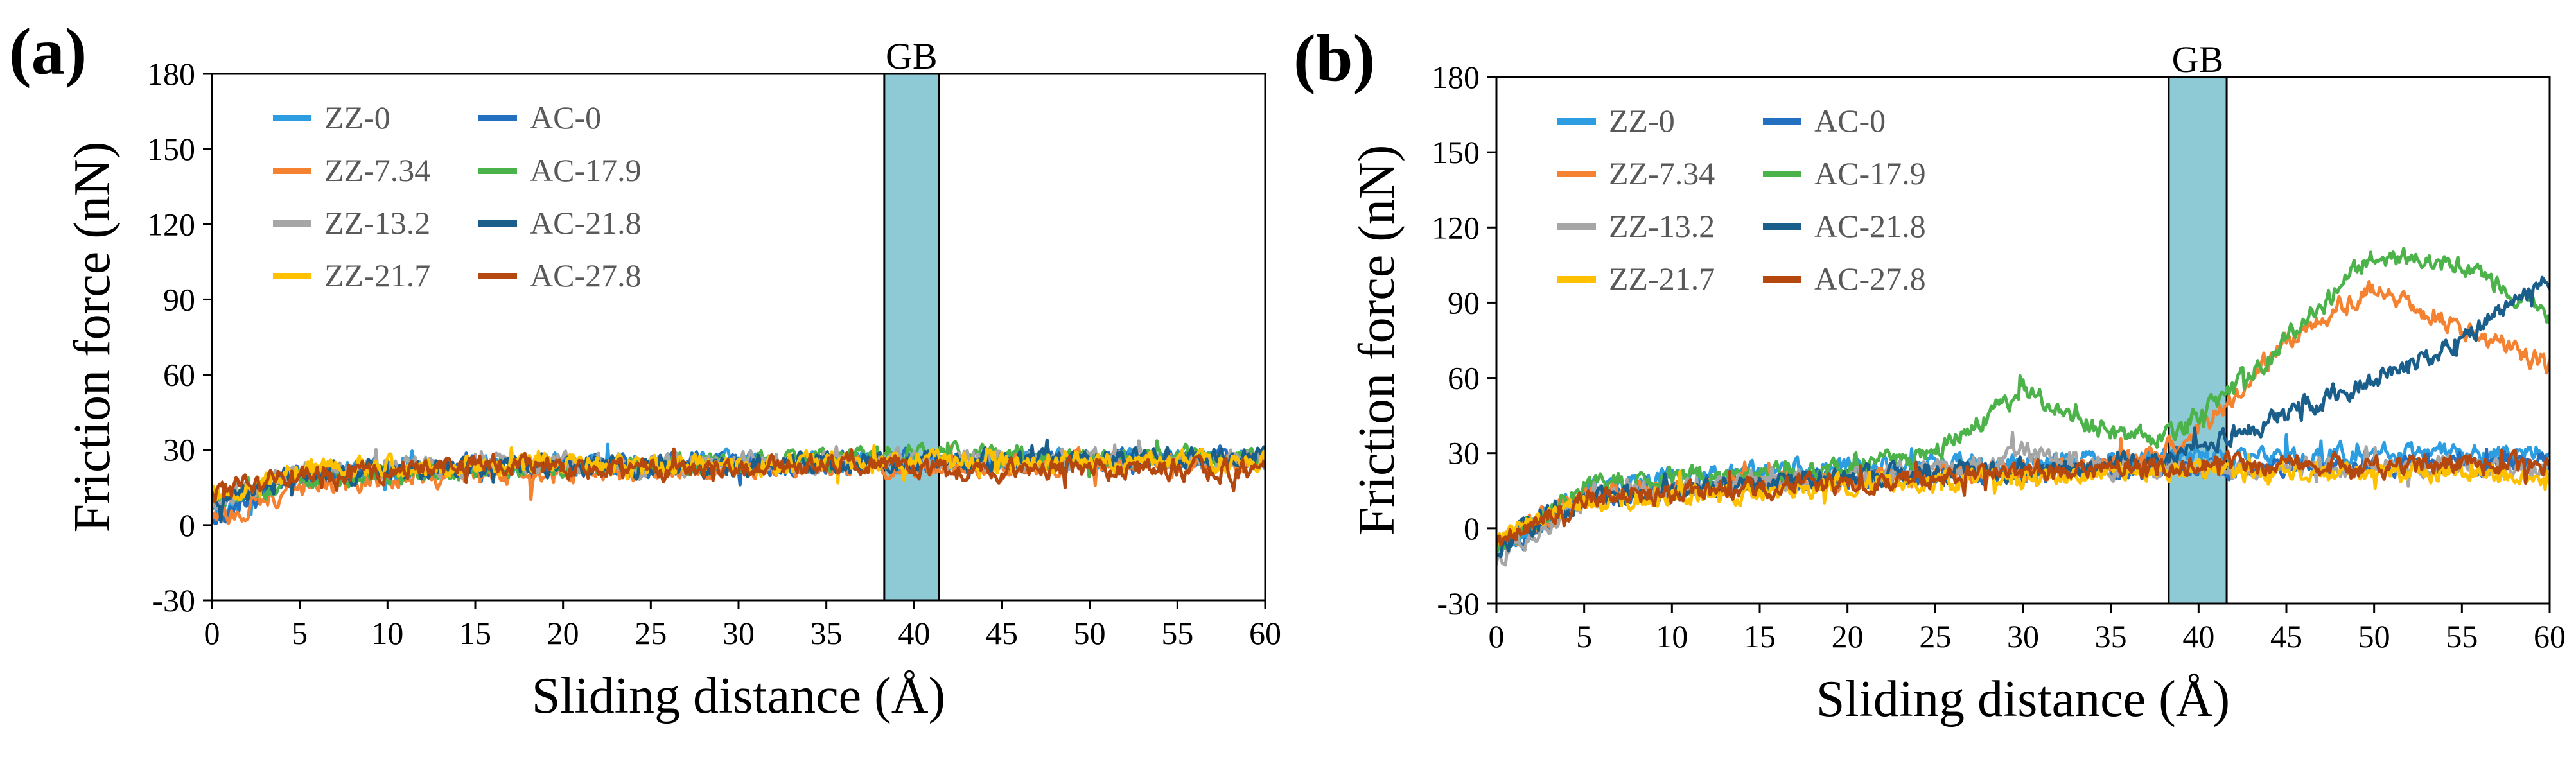  I want to click on panel-label: (b), so click(1334, 58).